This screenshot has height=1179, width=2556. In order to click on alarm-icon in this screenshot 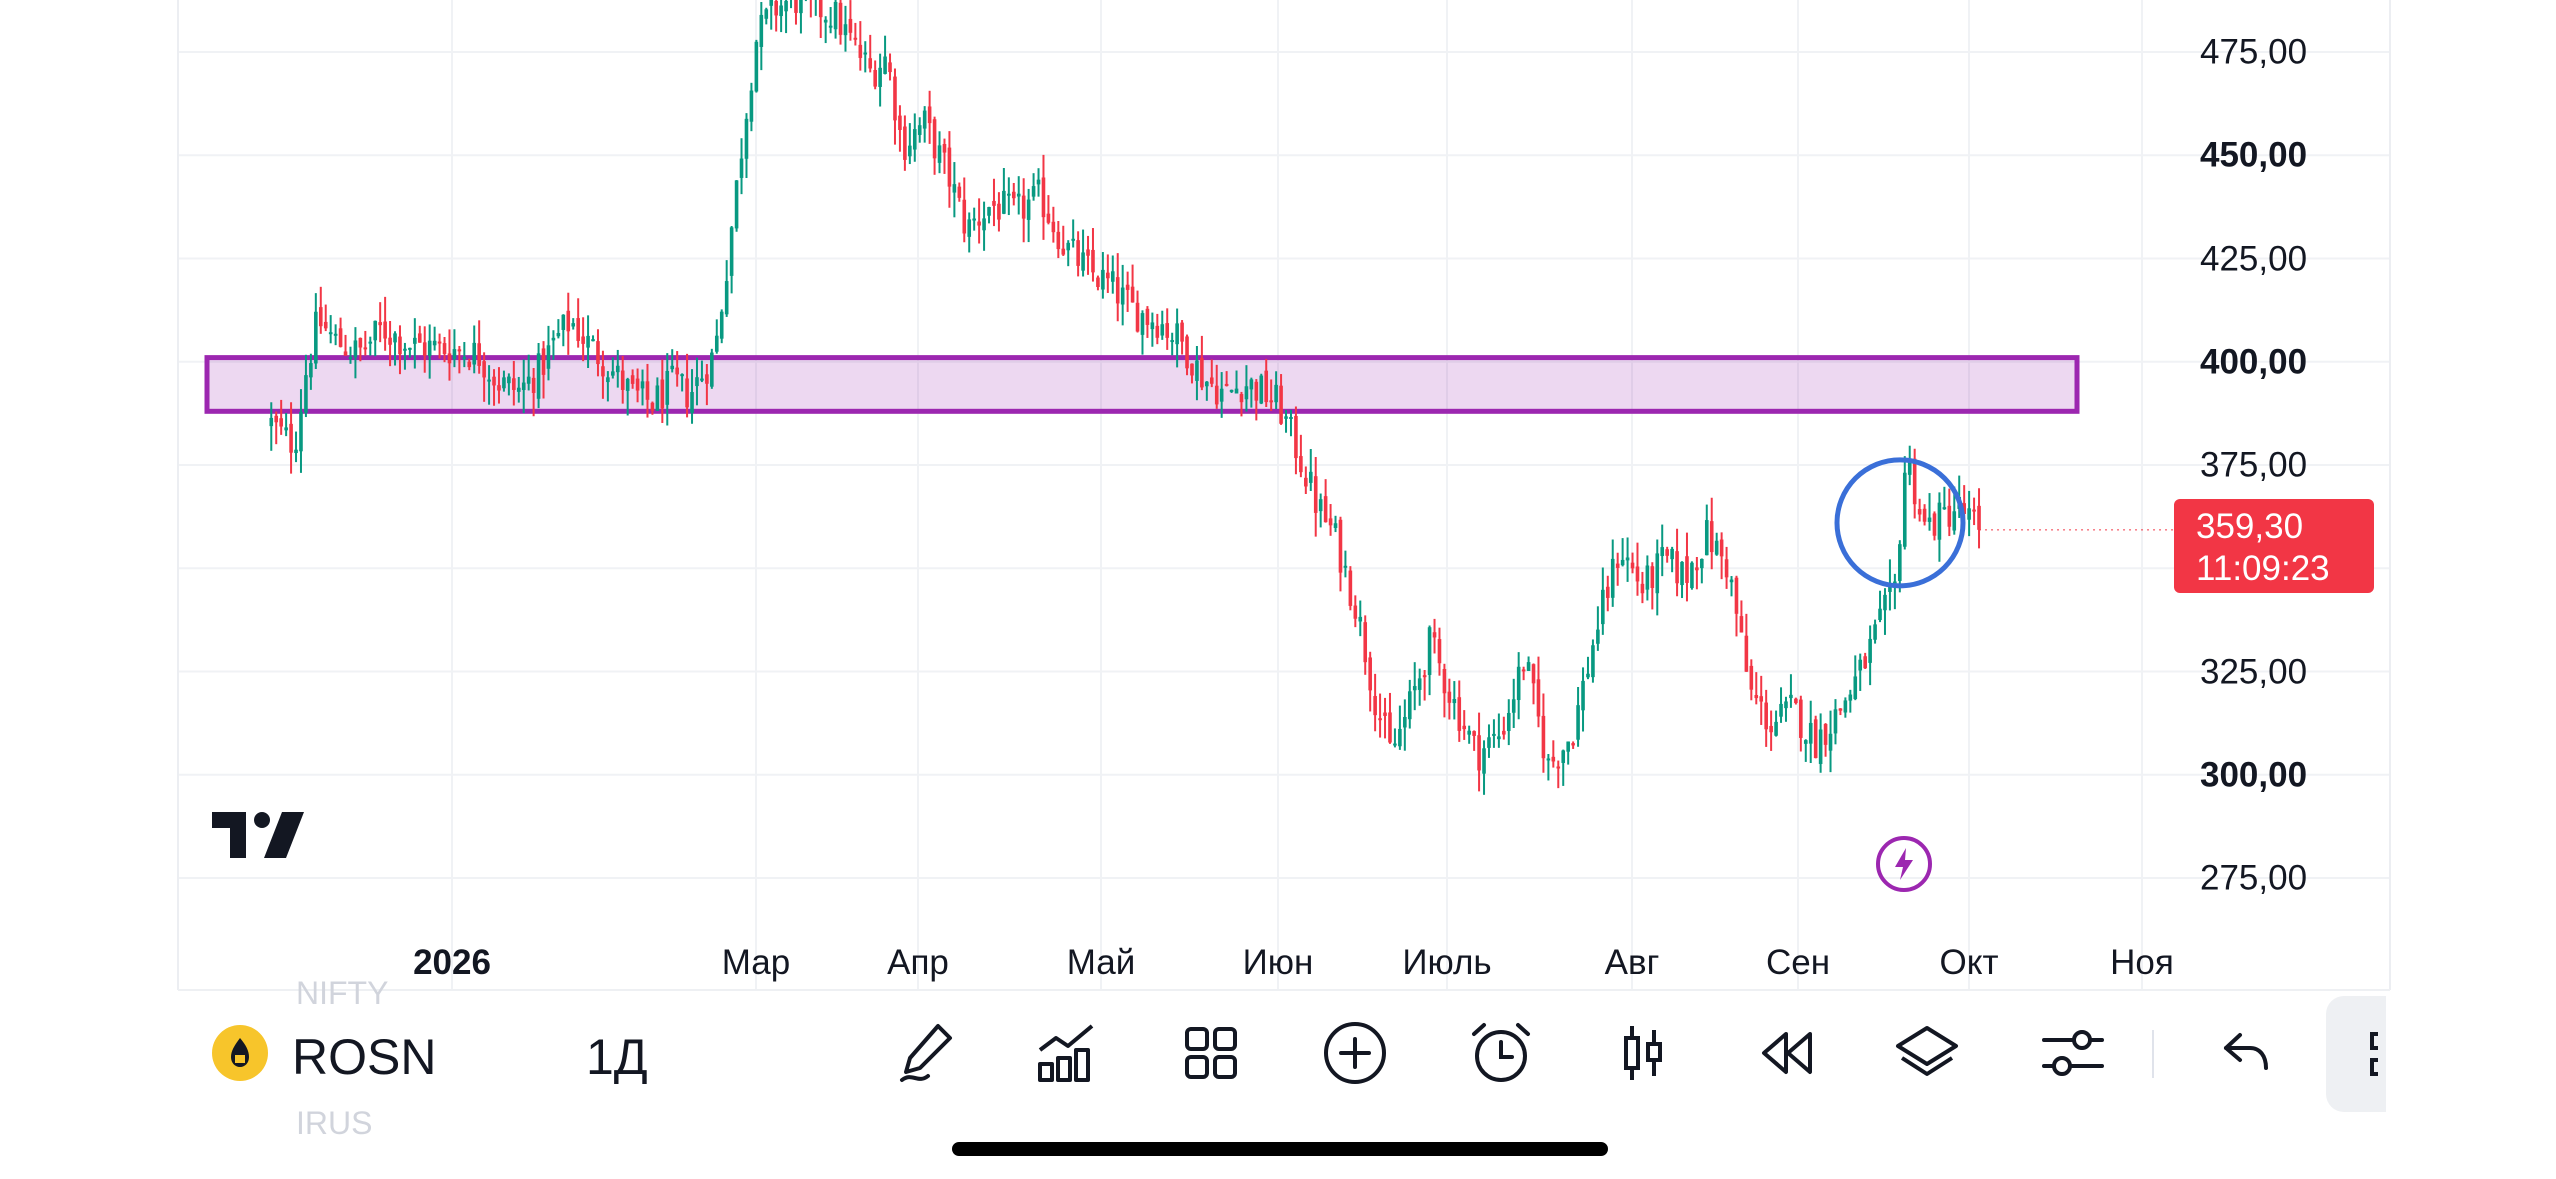, I will do `click(1501, 1053)`.